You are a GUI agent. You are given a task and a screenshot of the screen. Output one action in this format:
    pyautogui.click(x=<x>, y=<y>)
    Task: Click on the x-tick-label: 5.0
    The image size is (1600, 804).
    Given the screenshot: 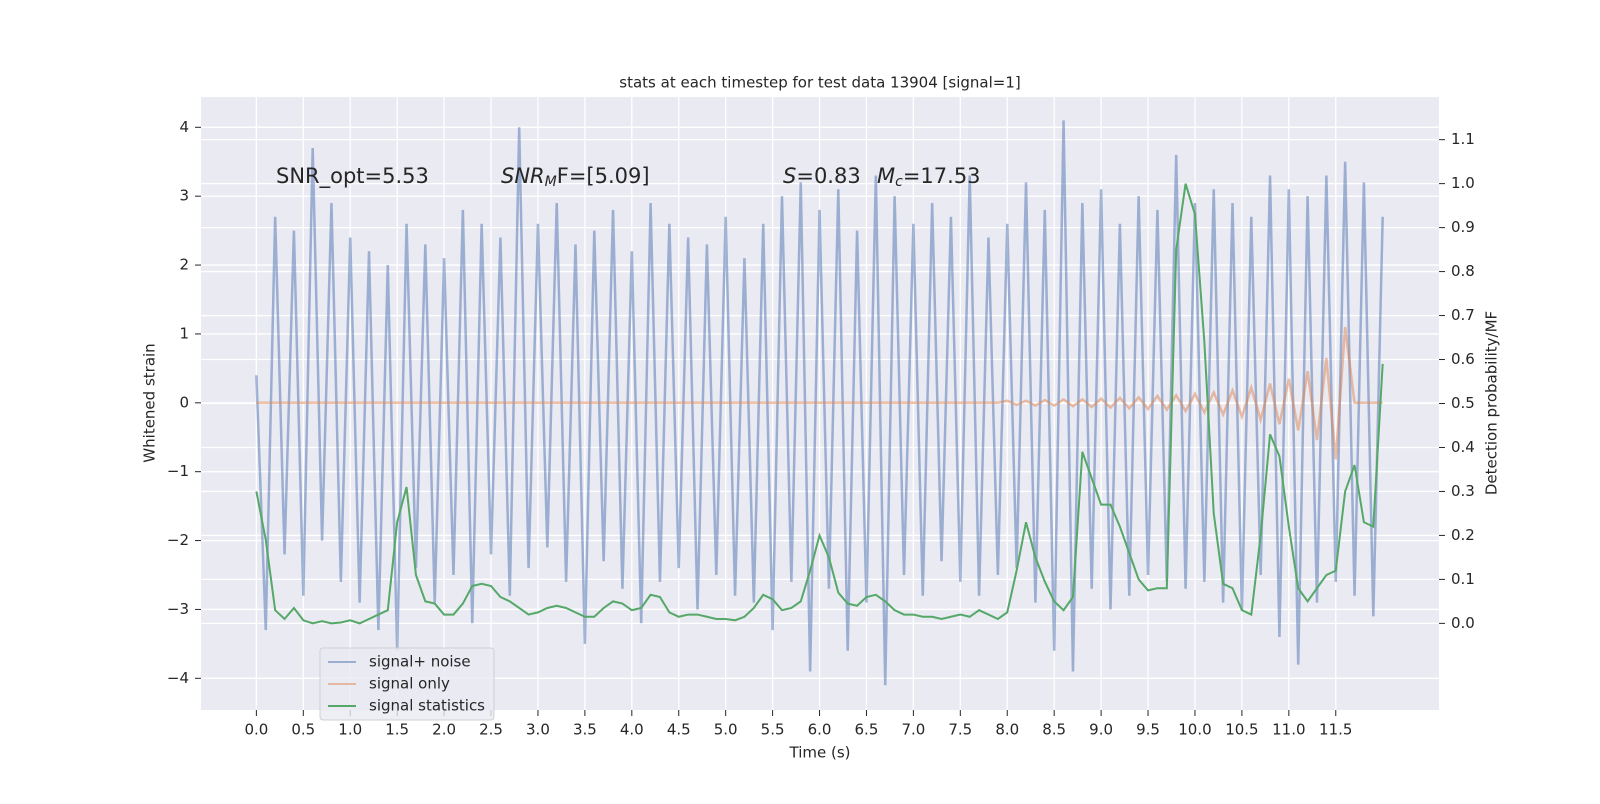 What is the action you would take?
    pyautogui.click(x=726, y=730)
    